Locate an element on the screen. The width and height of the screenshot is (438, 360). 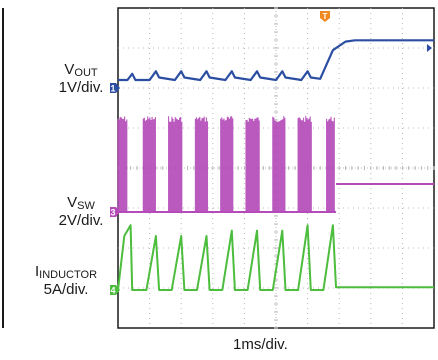
vout-channel-marker-number: 1 is located at coordinates (112, 89).